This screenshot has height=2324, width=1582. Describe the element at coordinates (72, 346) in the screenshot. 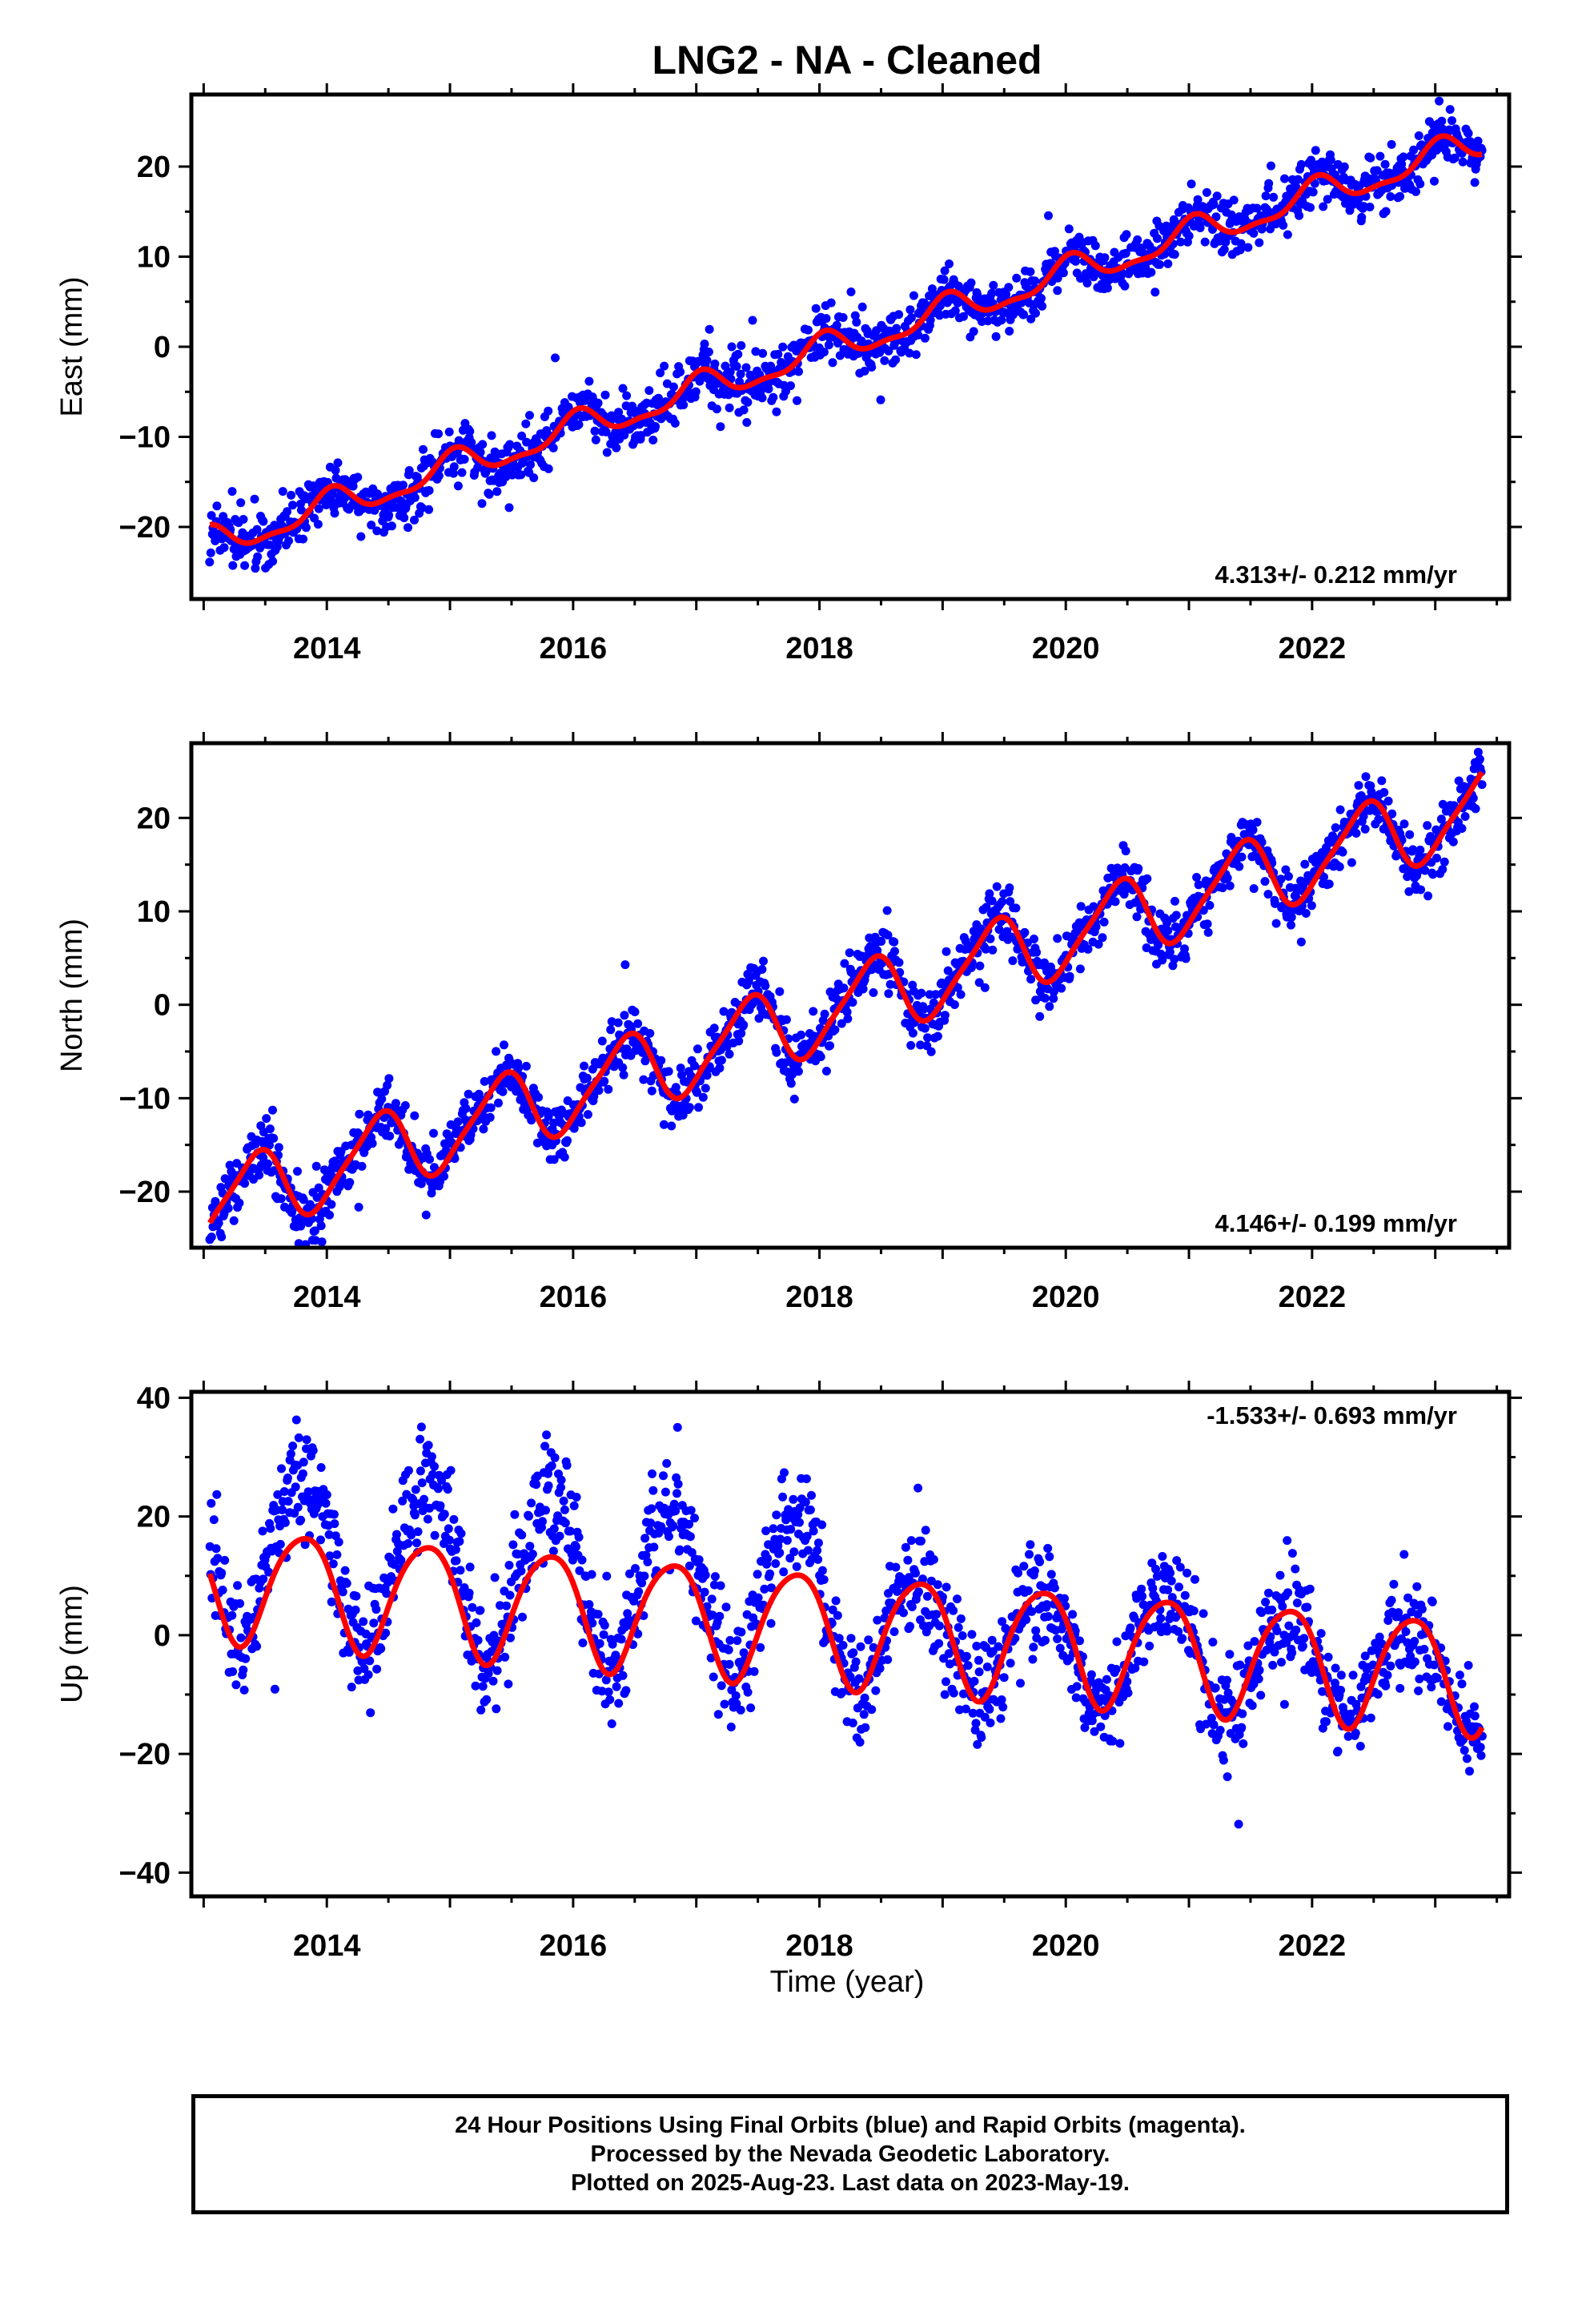

I see `east-y-axis-label: East (mm)` at that location.